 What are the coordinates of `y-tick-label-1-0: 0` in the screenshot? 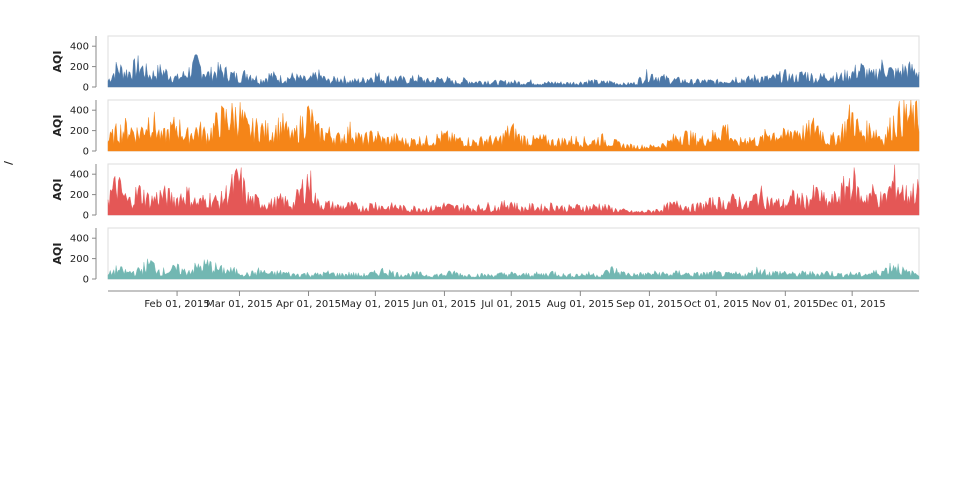 It's located at (86, 152).